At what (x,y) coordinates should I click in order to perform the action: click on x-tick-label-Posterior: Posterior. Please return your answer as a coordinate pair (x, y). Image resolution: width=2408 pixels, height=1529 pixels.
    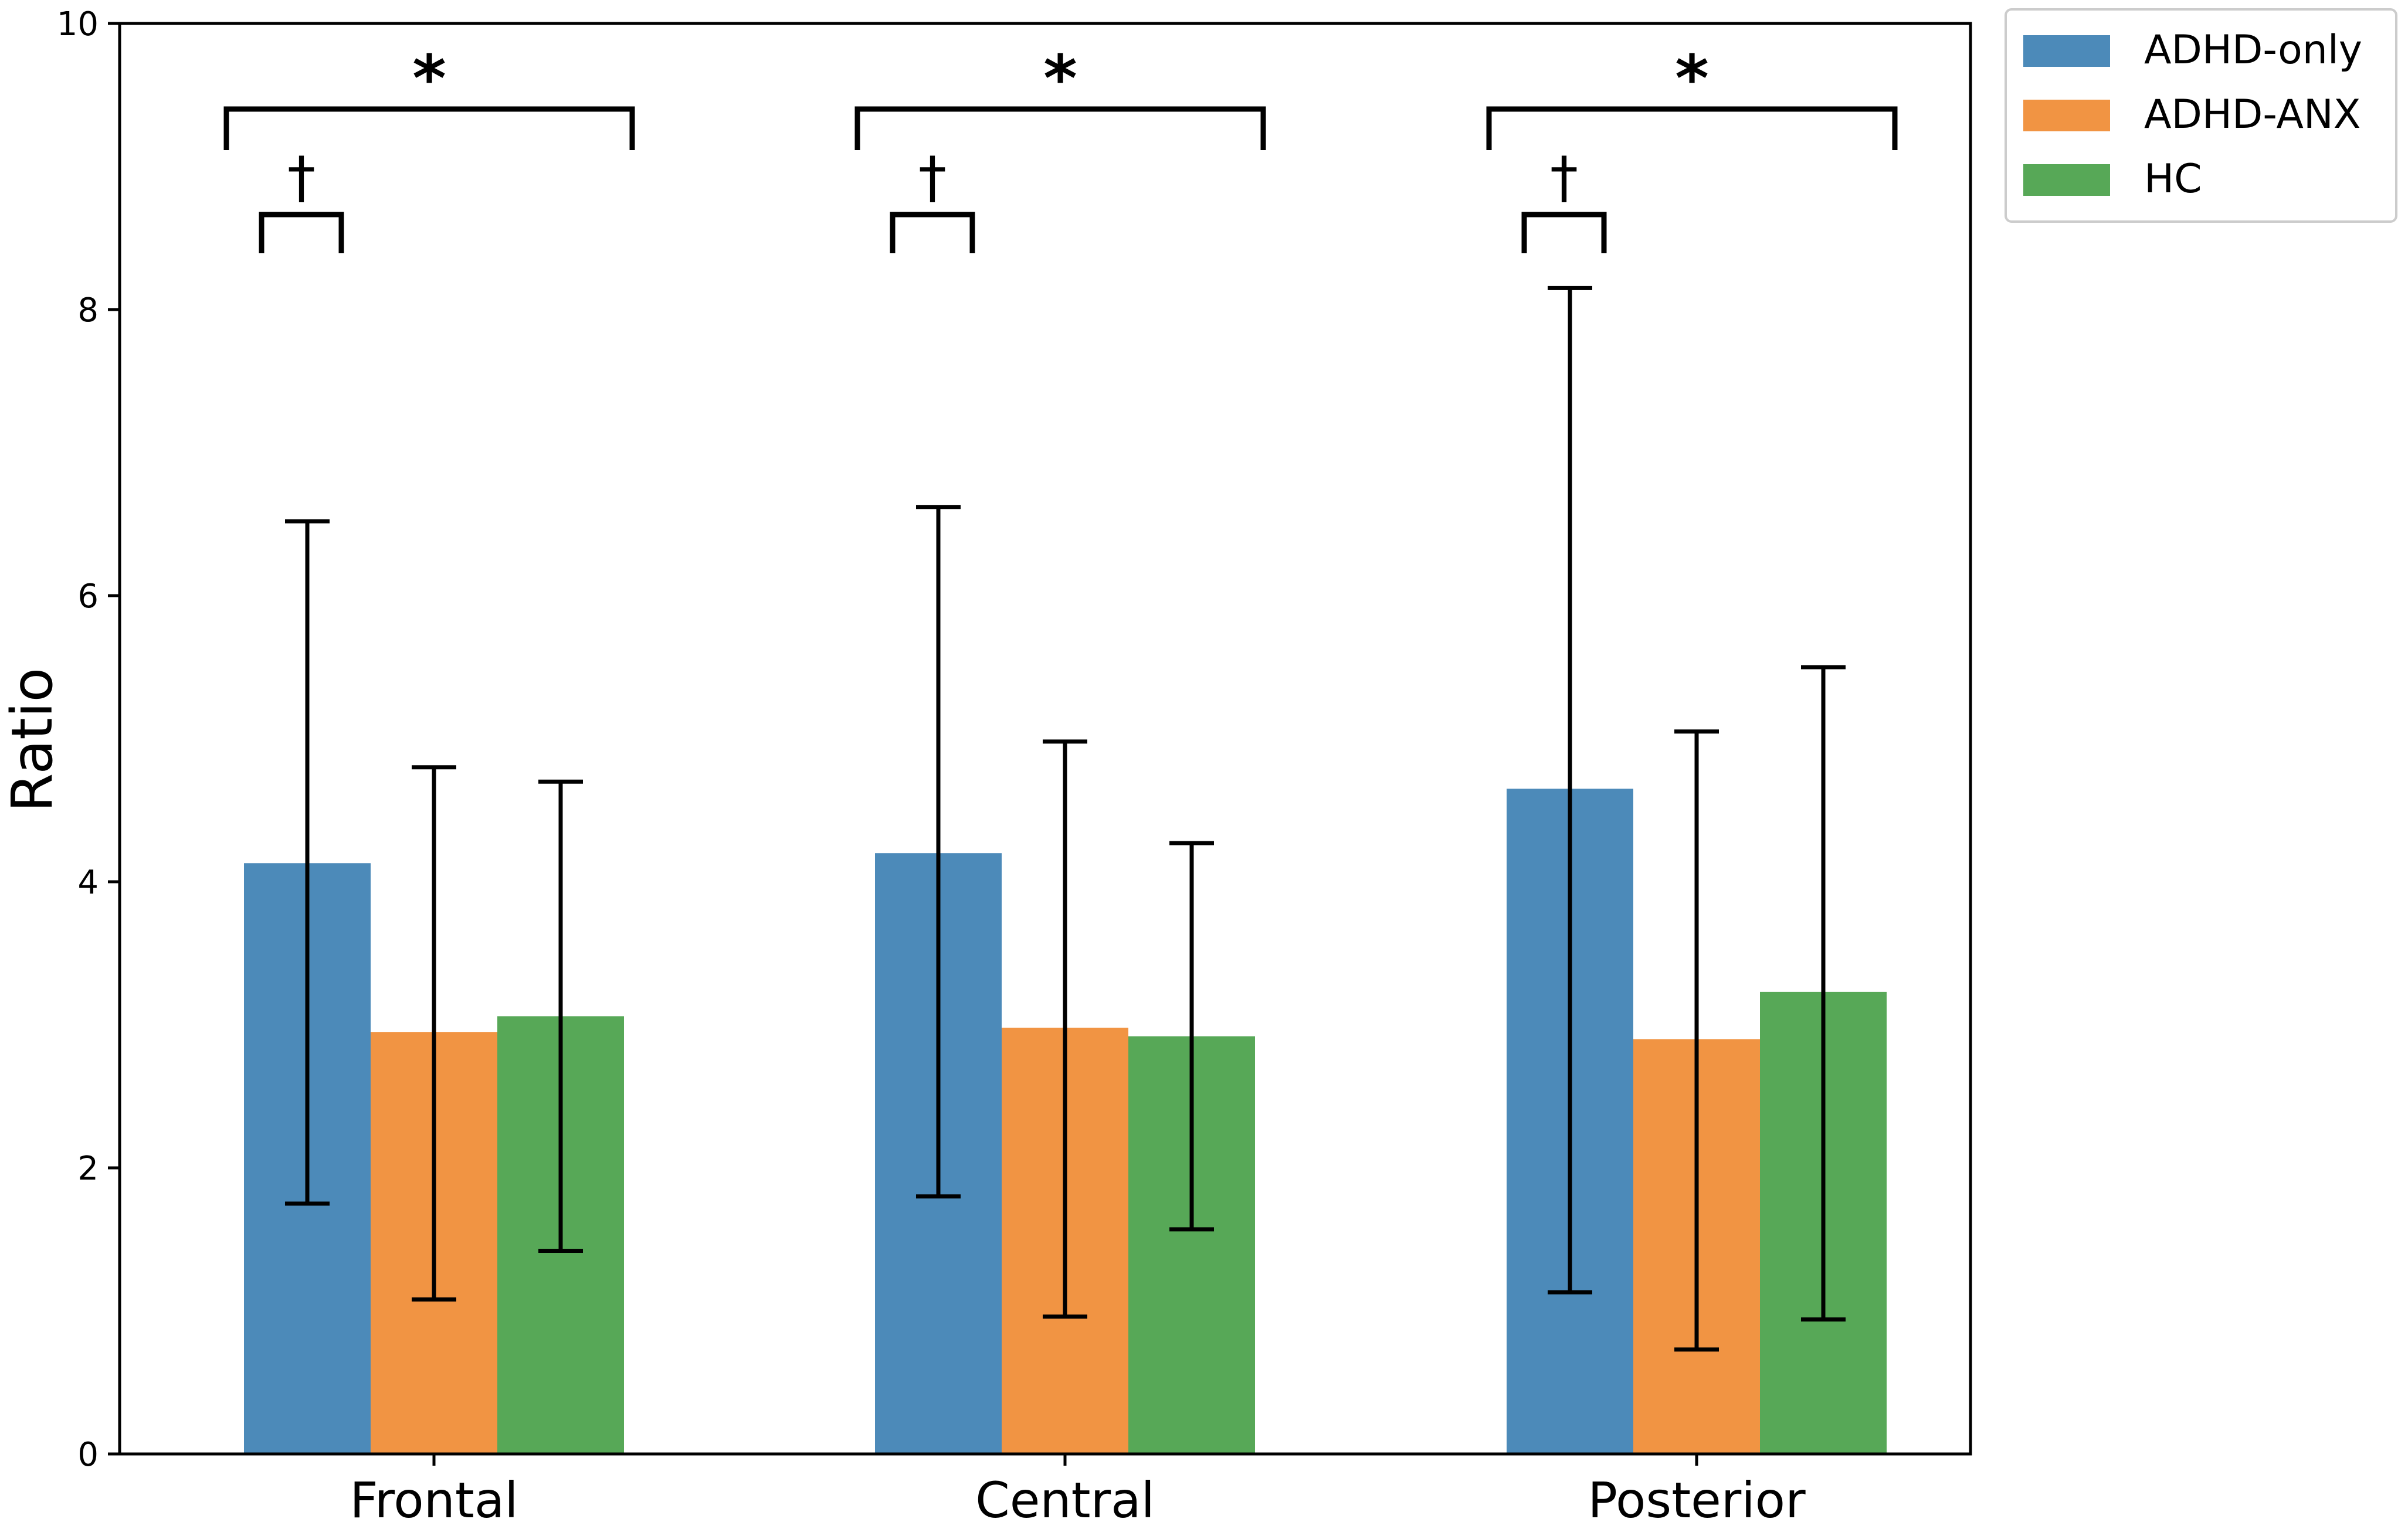
    Looking at the image, I should click on (1697, 1500).